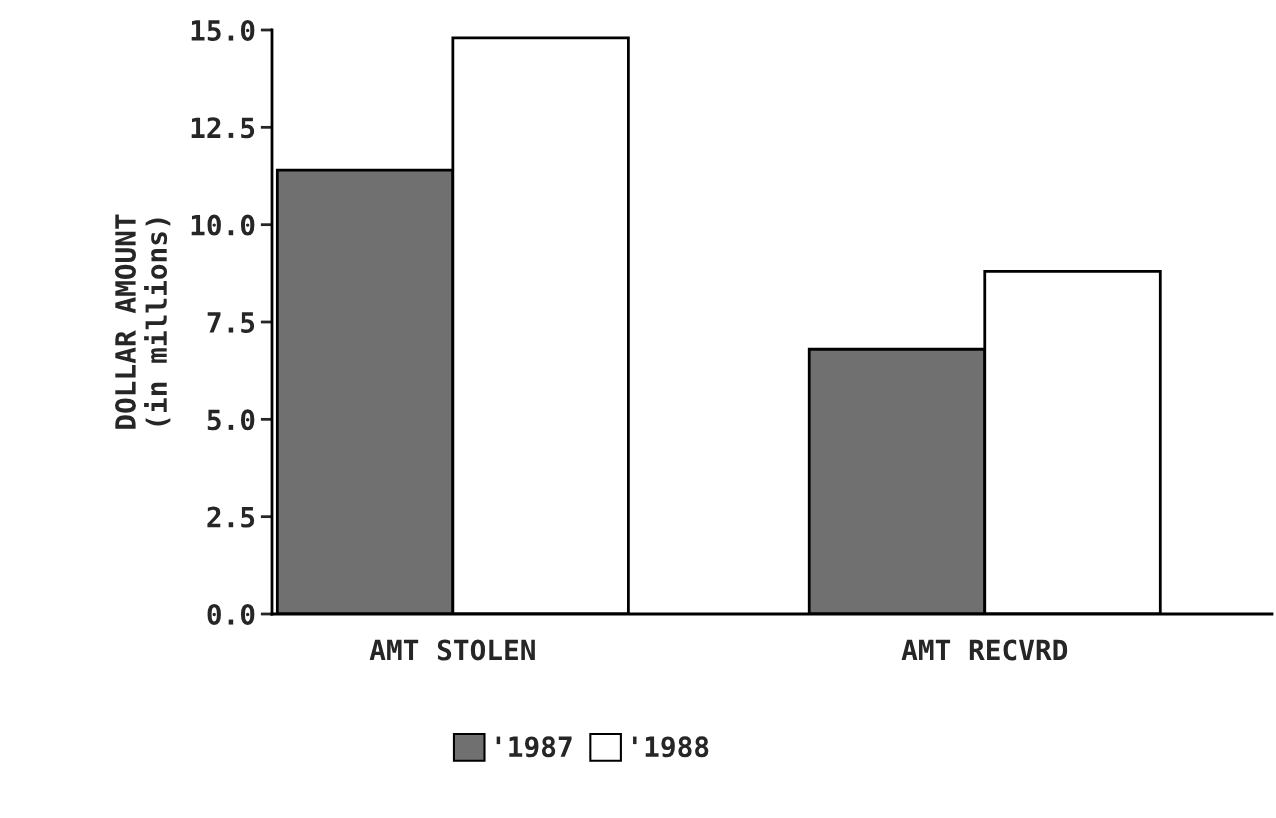 Image resolution: width=1276 pixels, height=818 pixels. Describe the element at coordinates (223, 30) in the screenshot. I see `y-tick-label: 15.0` at that location.